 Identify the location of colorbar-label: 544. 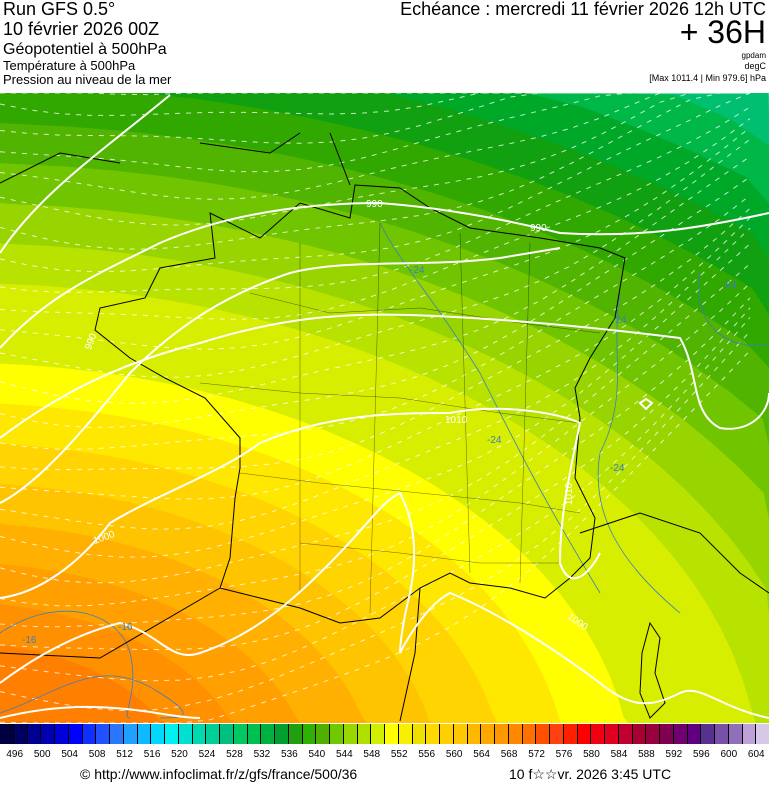
(344, 754).